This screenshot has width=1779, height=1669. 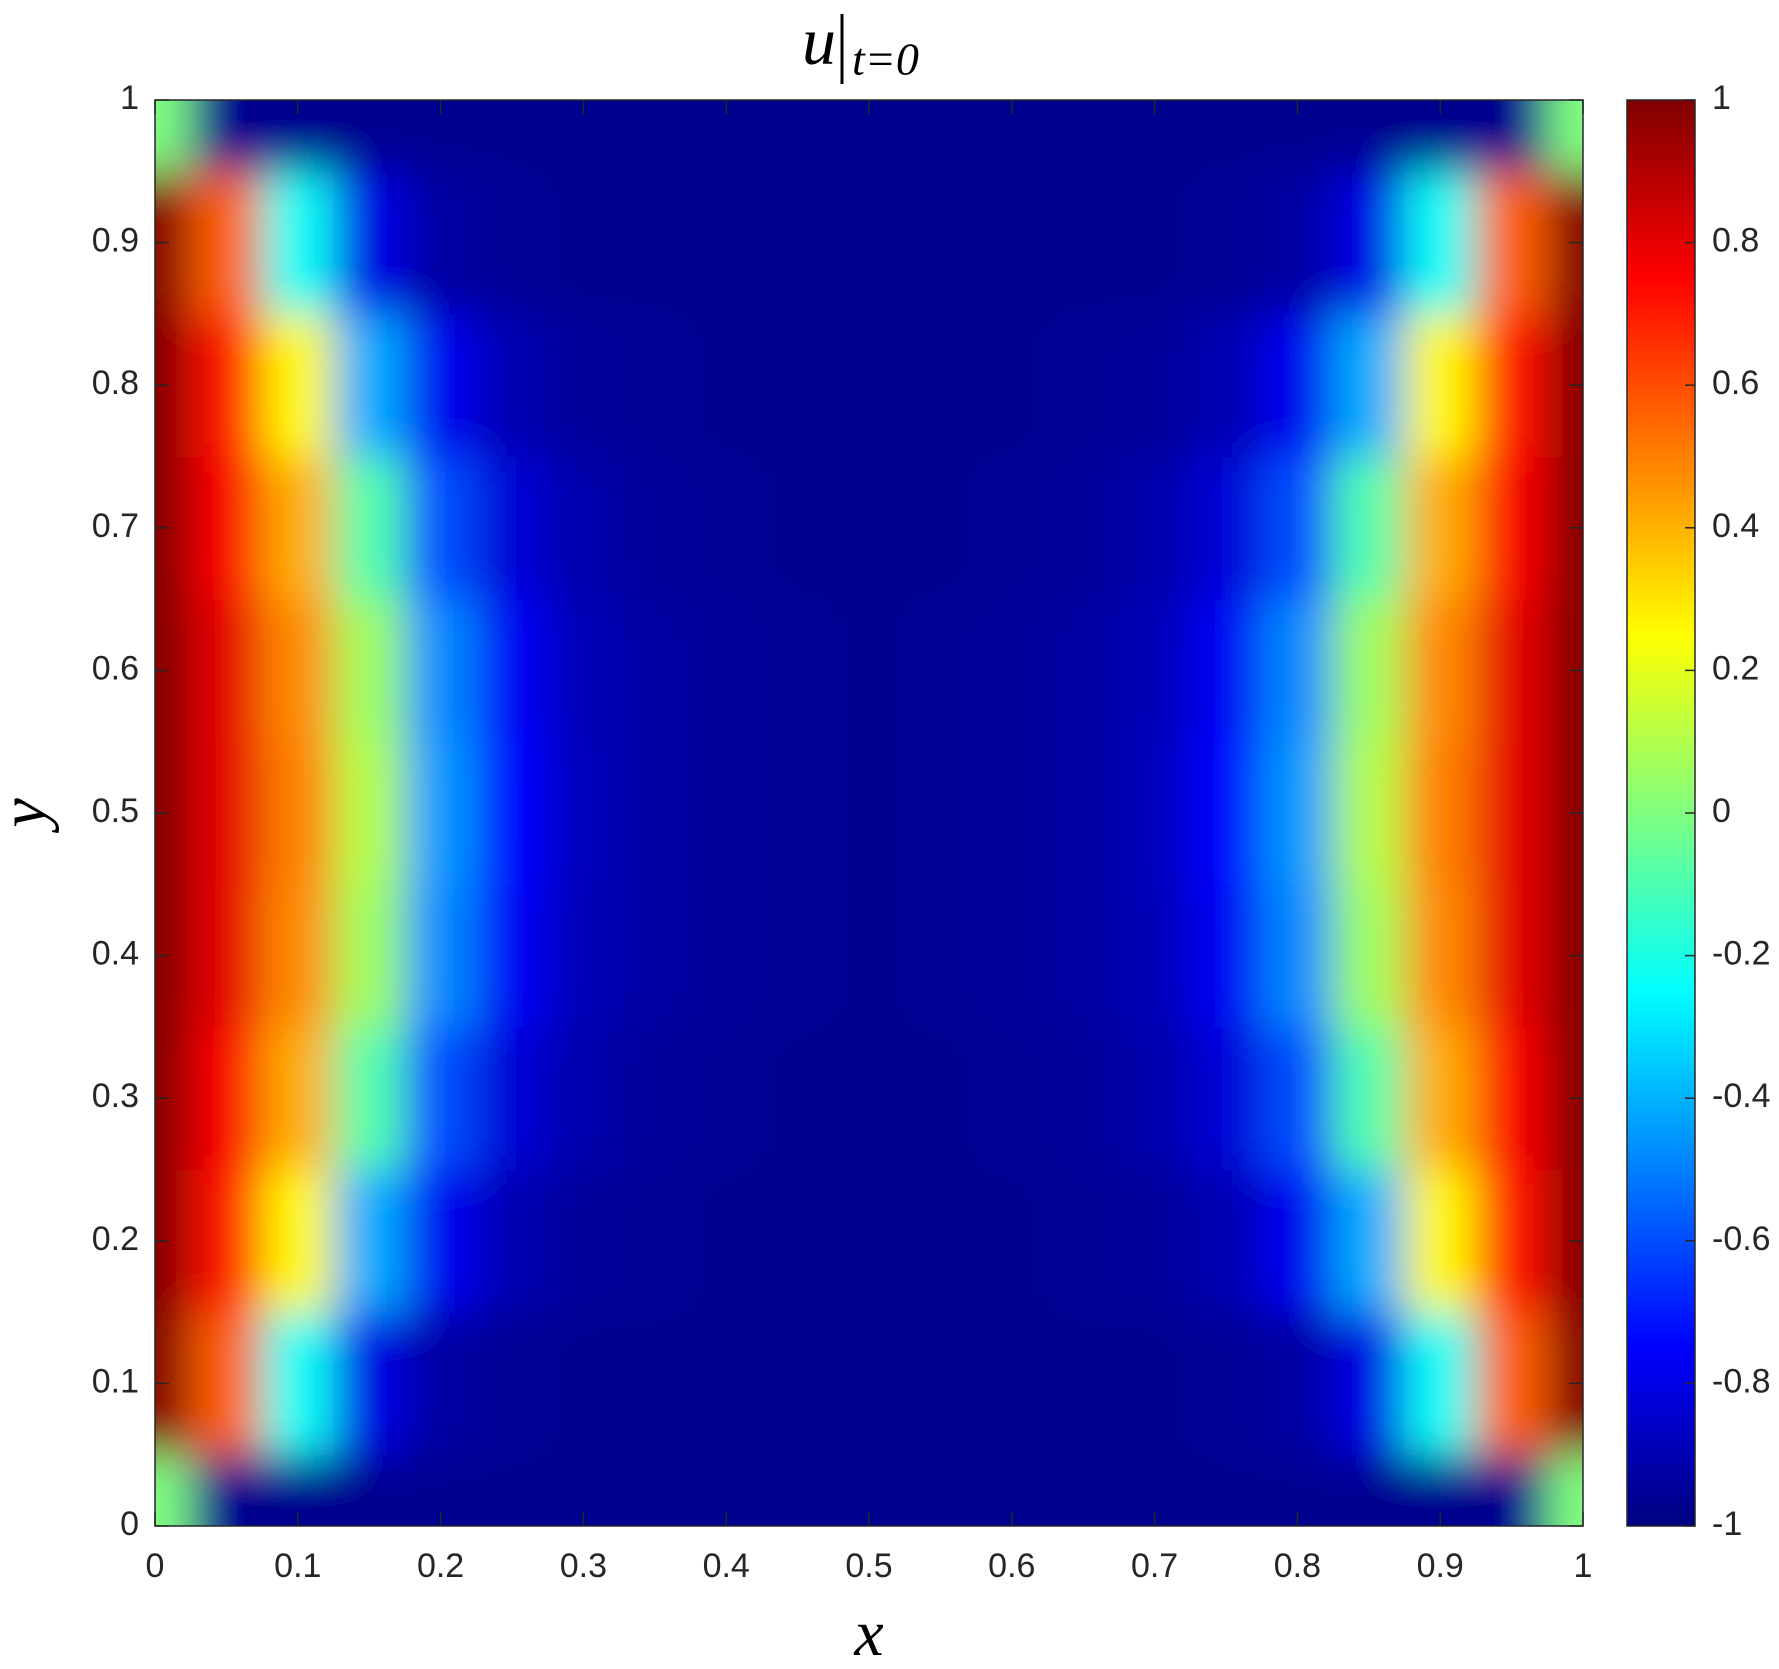 What do you see at coordinates (1735, 526) in the screenshot?
I see `colorbar-tick-label: 0.4` at bounding box center [1735, 526].